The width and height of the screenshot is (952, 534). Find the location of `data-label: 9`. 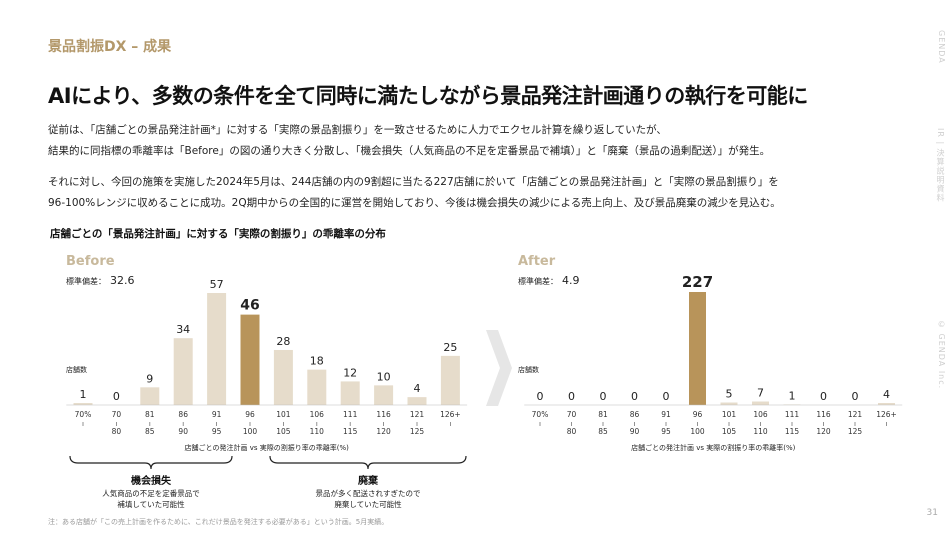

data-label: 9 is located at coordinates (149, 378).